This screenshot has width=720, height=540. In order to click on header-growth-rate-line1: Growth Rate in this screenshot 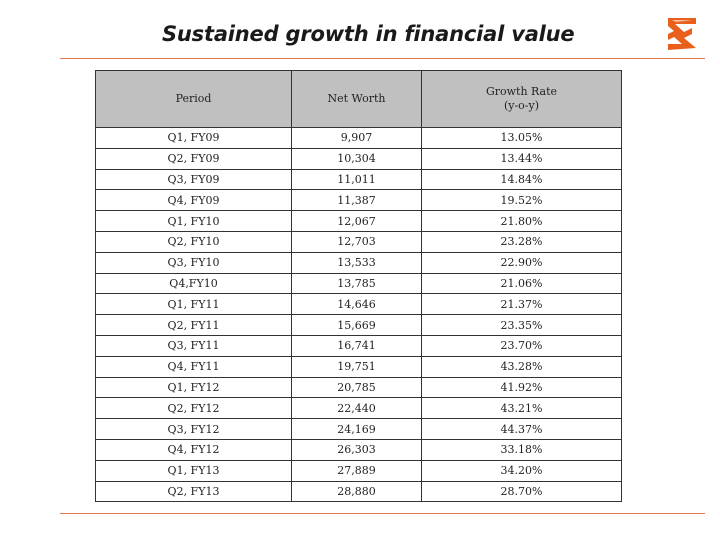, I will do `click(521, 91)`.